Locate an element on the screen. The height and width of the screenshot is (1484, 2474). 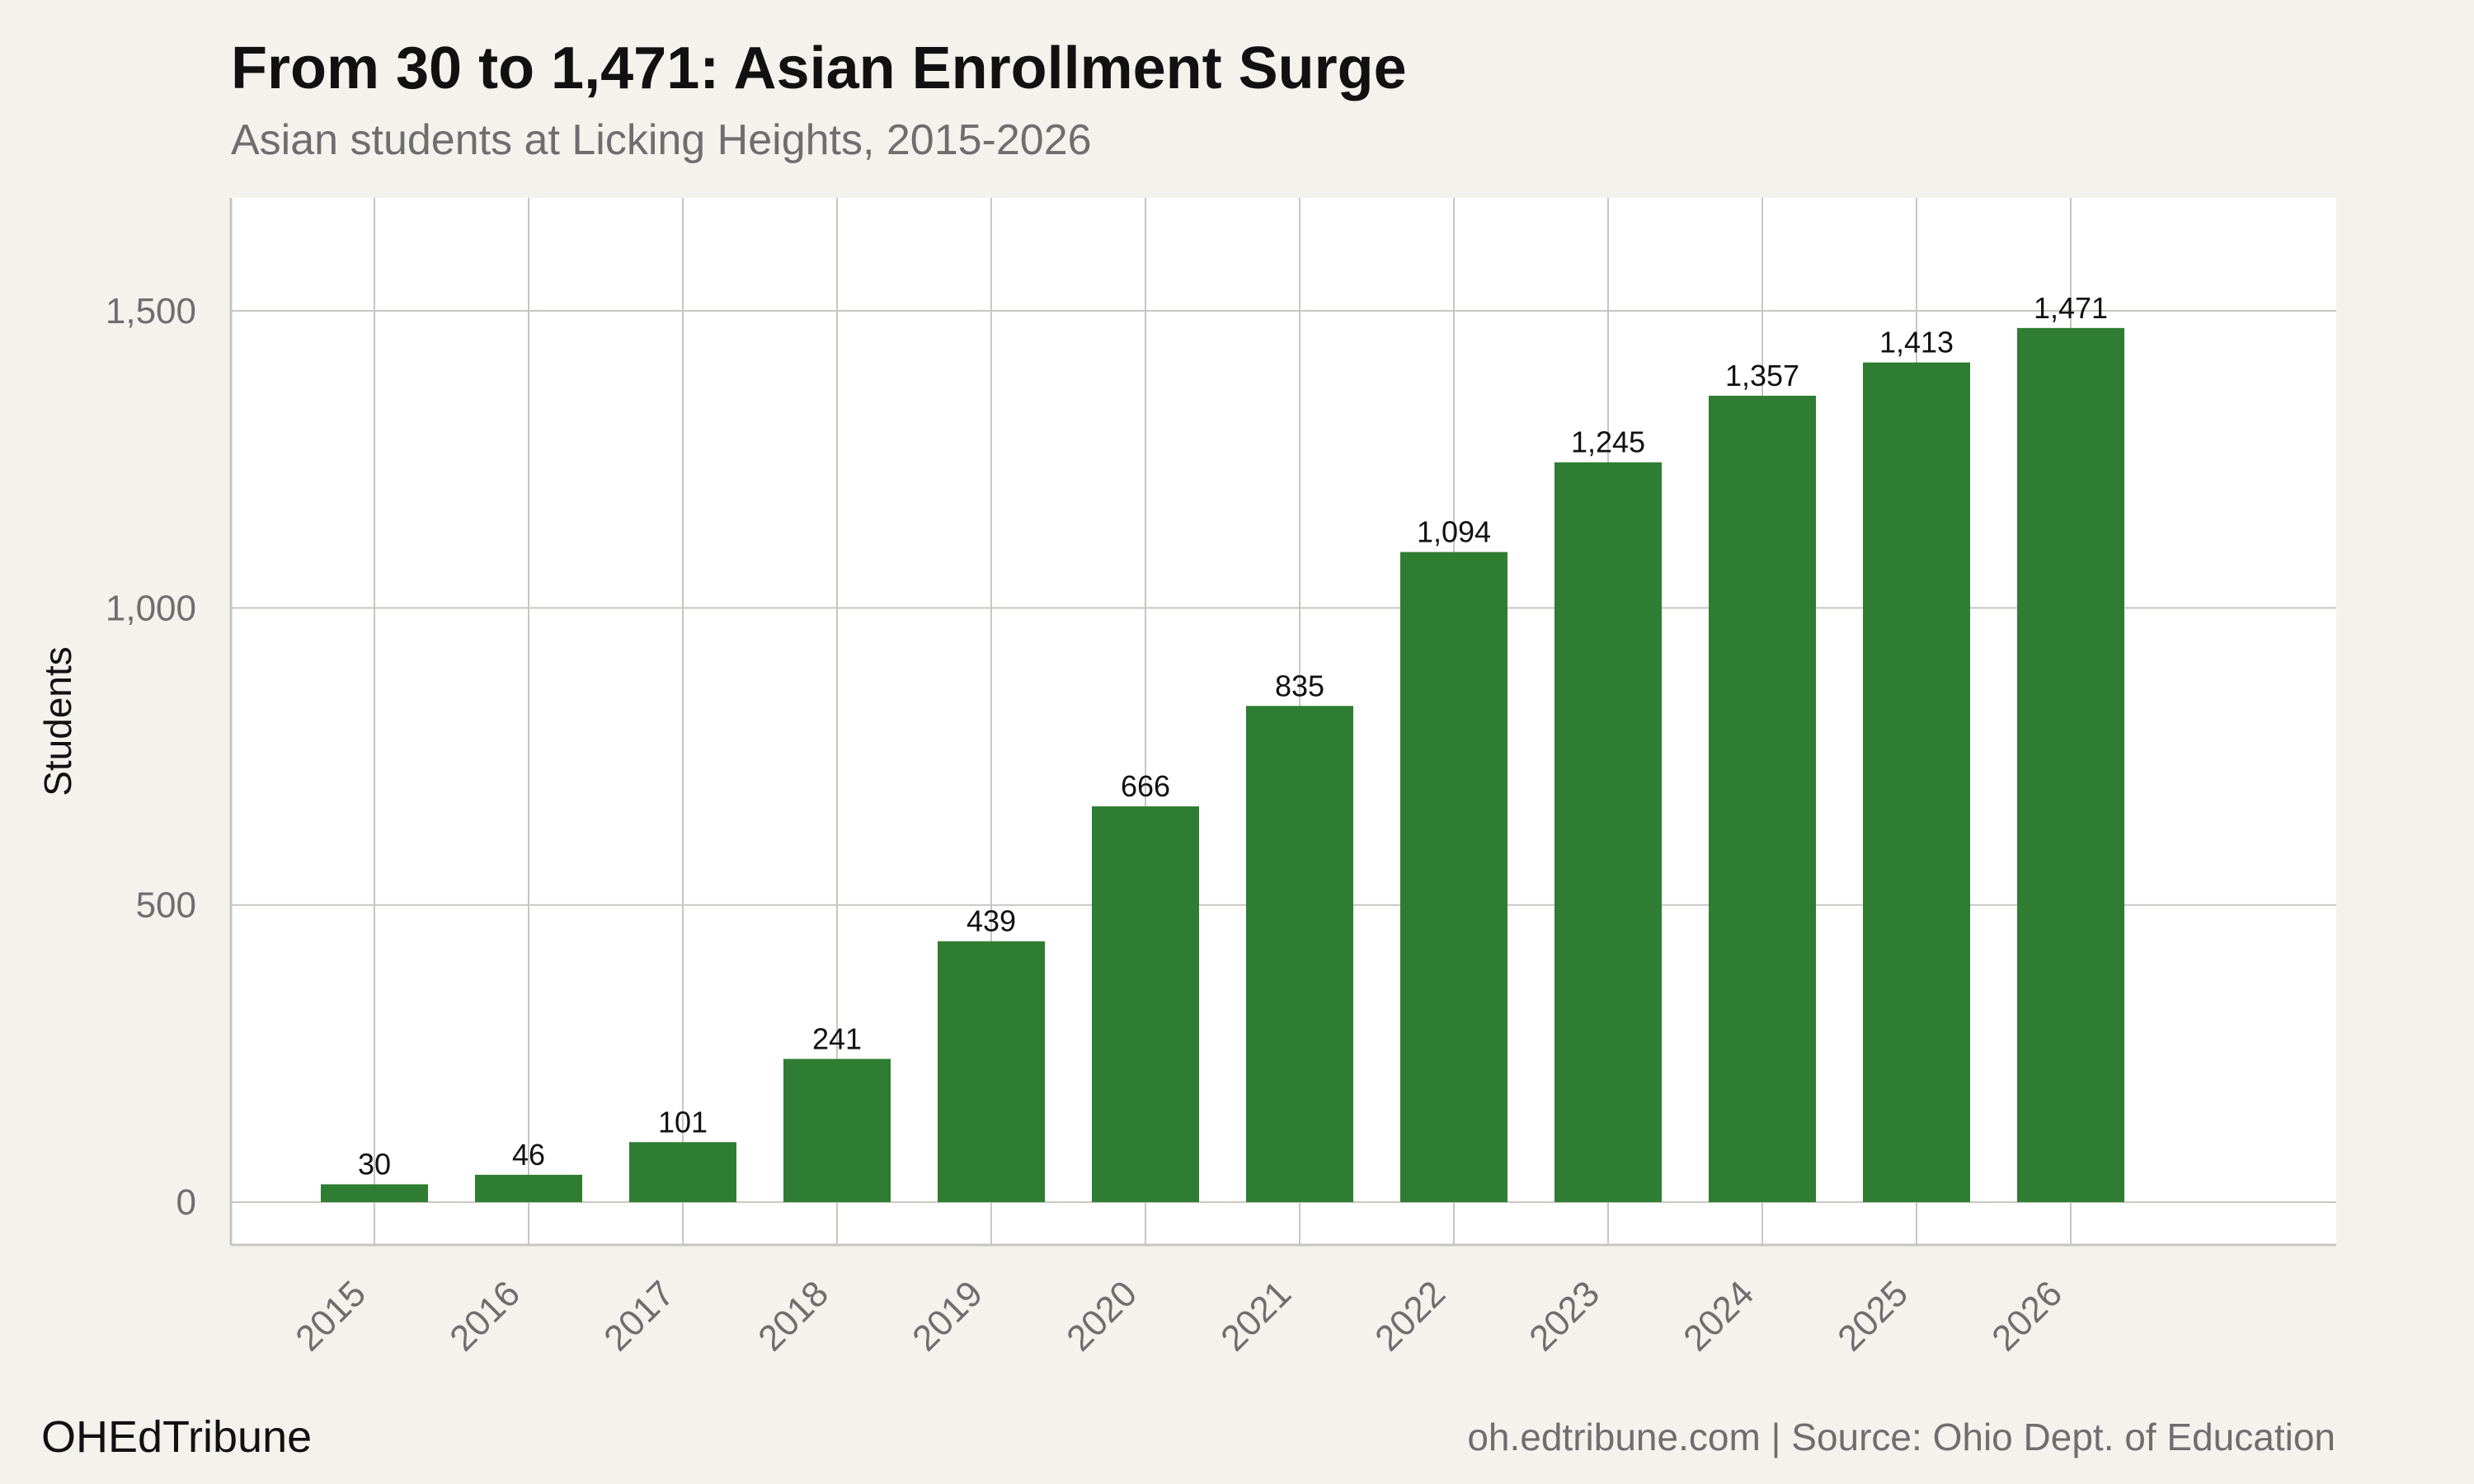
x-tick-label: 2025 is located at coordinates (1873, 1316).